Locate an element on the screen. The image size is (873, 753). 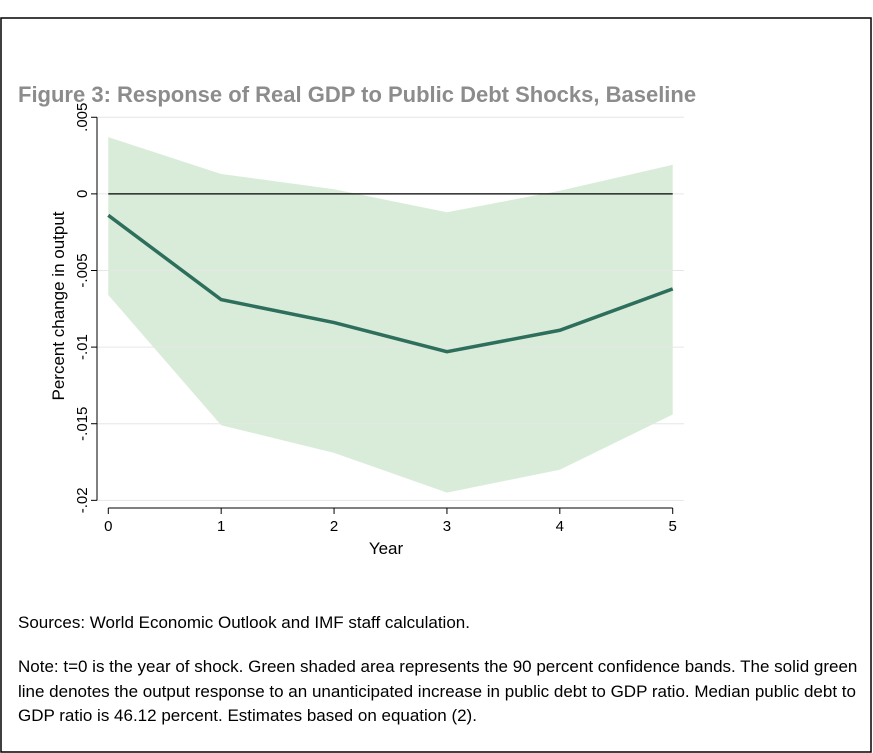
x-tick-label: 4 is located at coordinates (560, 526).